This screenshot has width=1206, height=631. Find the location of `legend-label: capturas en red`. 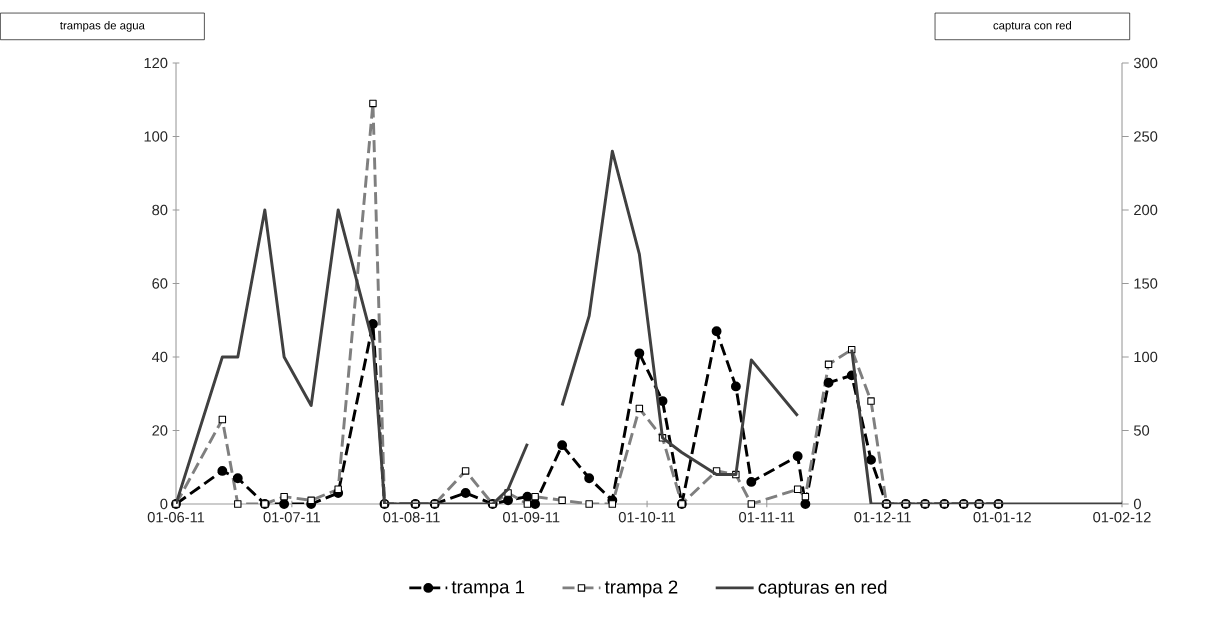

legend-label: capturas en red is located at coordinates (822, 589).